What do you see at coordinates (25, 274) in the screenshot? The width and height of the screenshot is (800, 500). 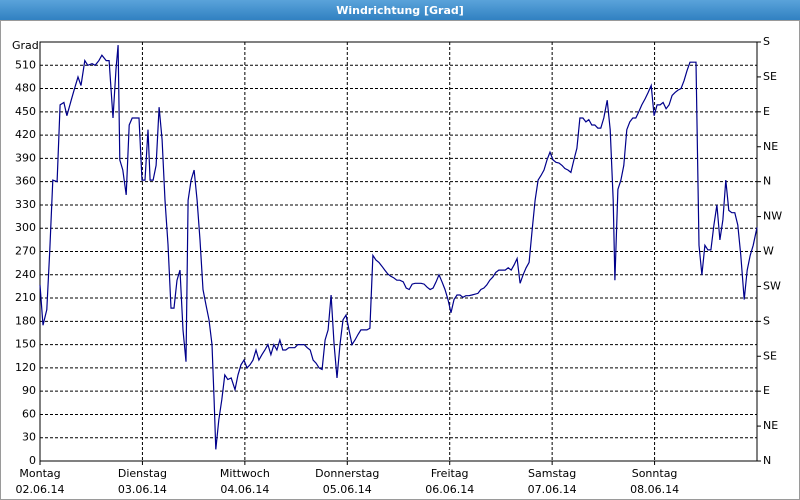 I see `y-tick-label: 240` at bounding box center [25, 274].